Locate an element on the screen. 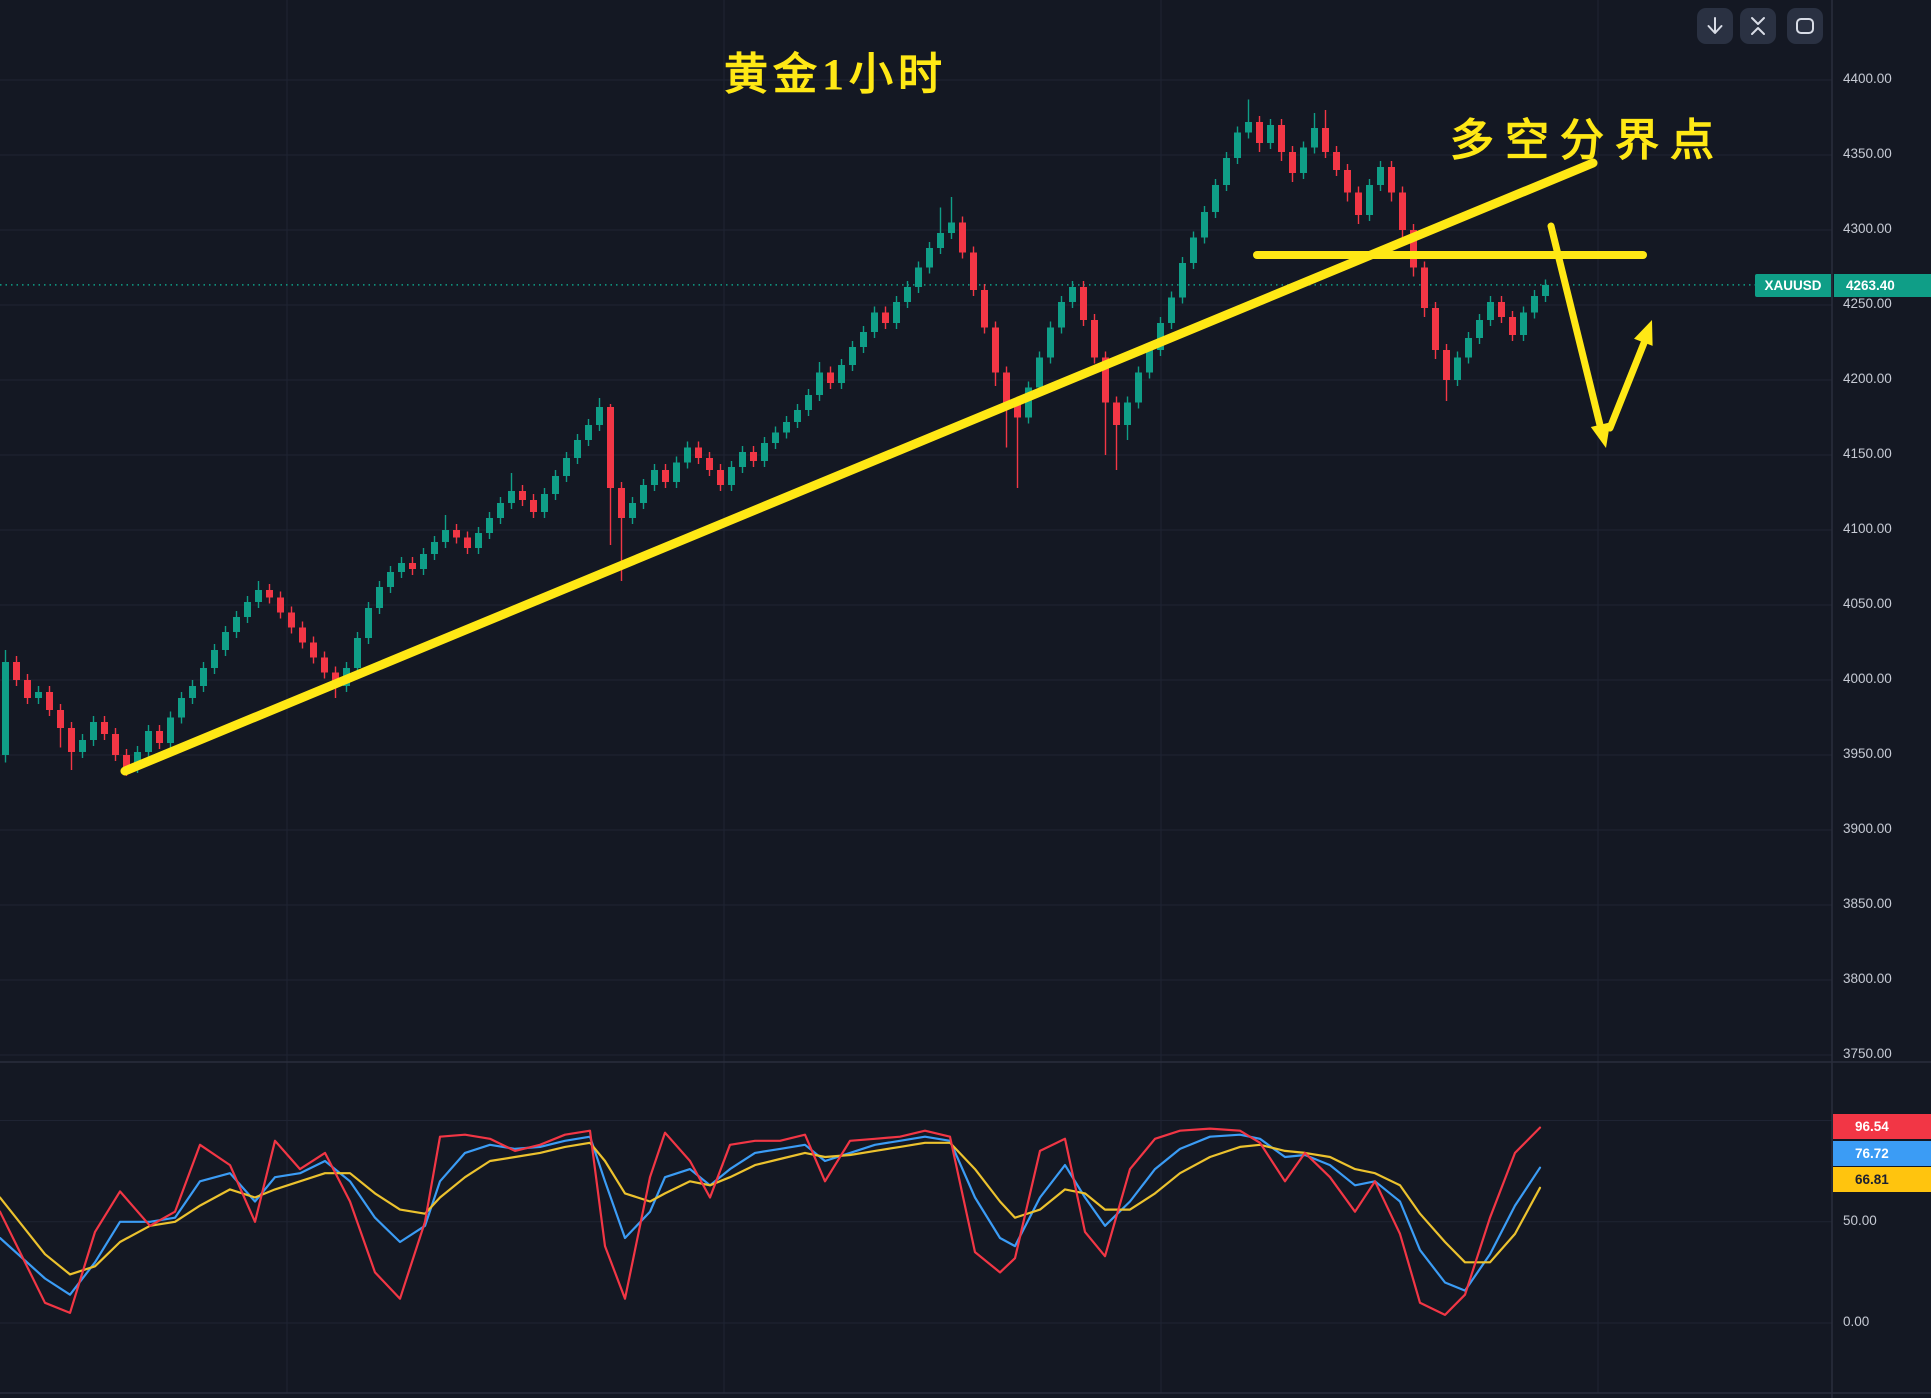 This screenshot has width=1931, height=1398. axis-label: 4350.00 is located at coordinates (1867, 153).